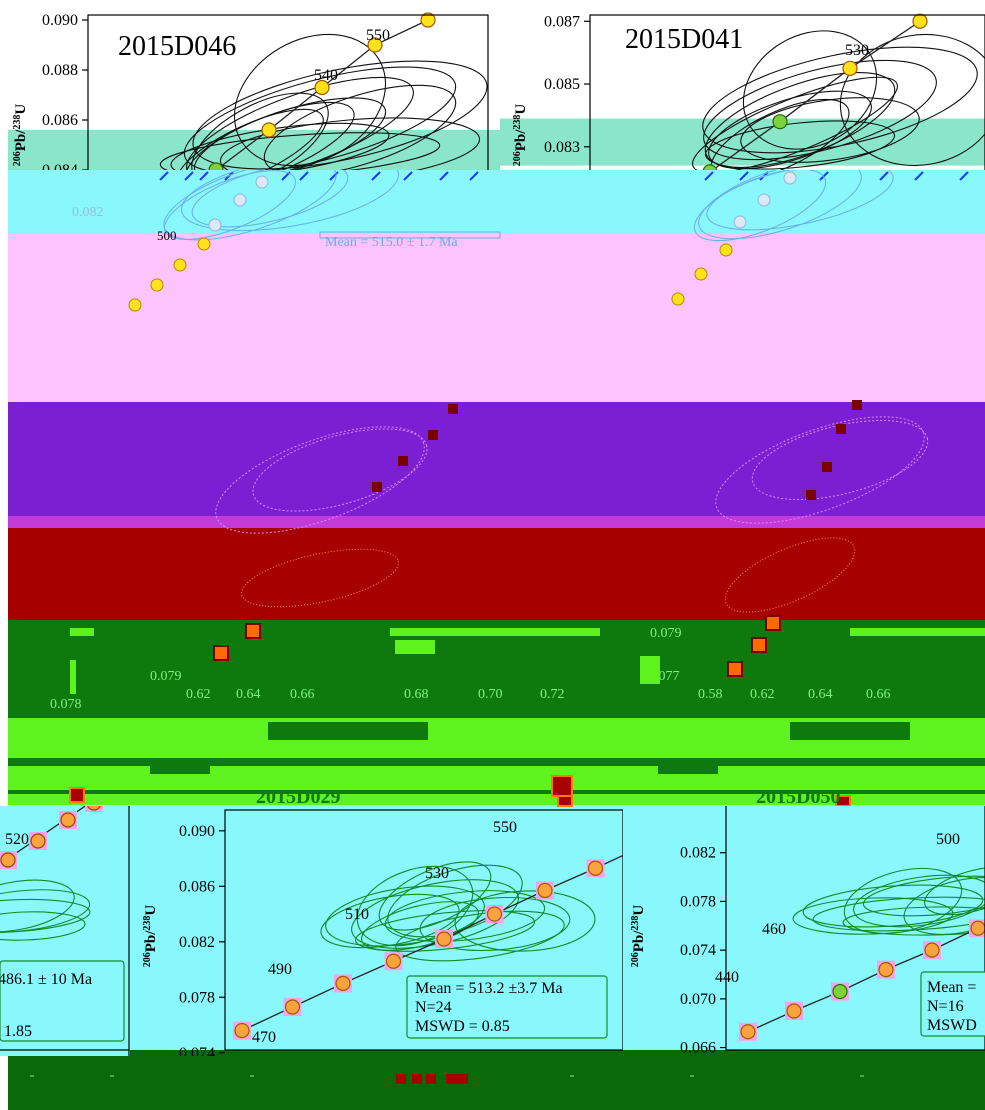 The height and width of the screenshot is (1110, 985). I want to click on mean-label: Mean =, so click(951, 987).